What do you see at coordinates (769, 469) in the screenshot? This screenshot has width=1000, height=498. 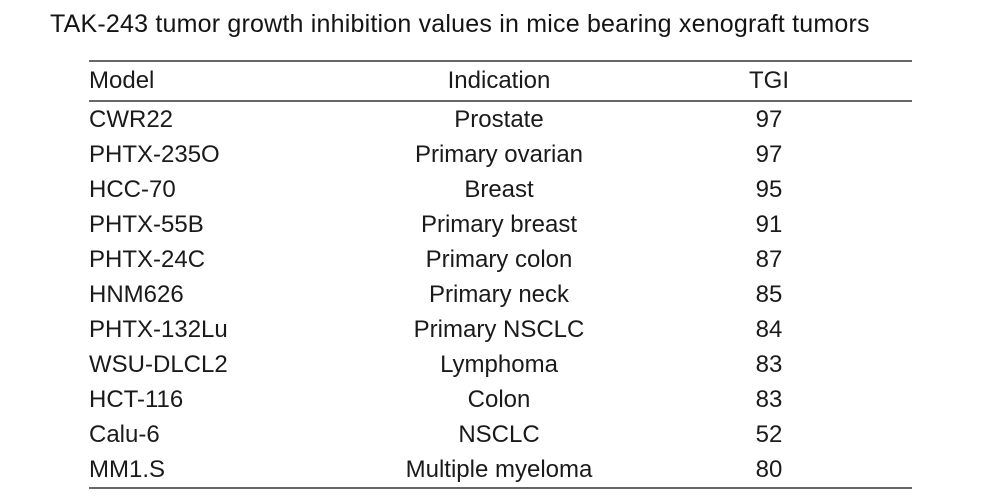 I see `tgi-cell: 80` at bounding box center [769, 469].